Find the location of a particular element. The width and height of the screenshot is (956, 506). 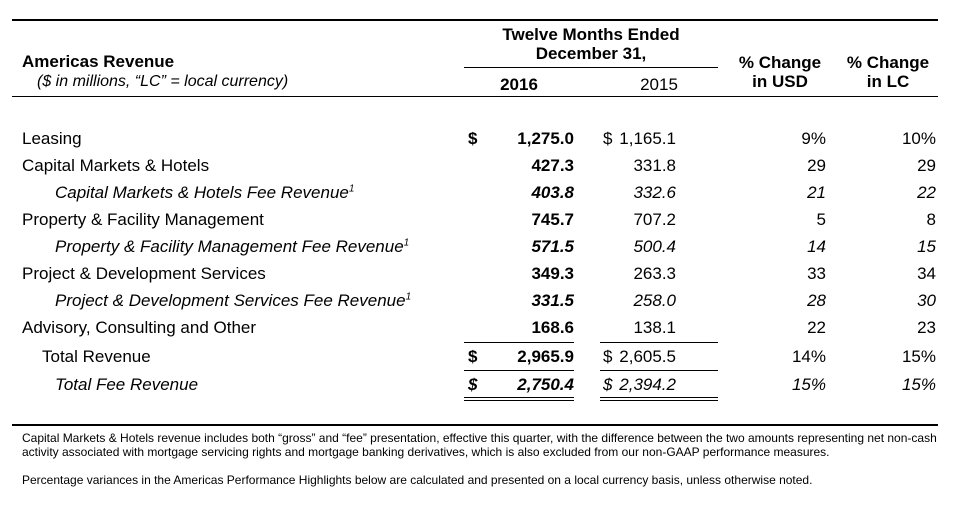

row-label: Leasing is located at coordinates (52, 138).